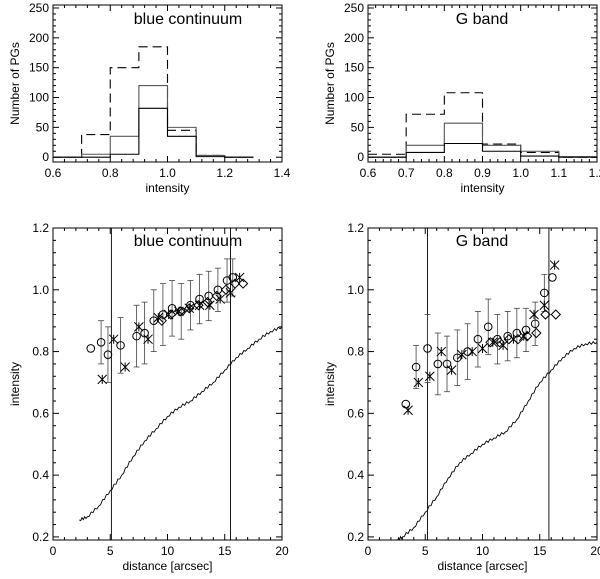 Image resolution: width=600 pixels, height=579 pixels. What do you see at coordinates (110, 551) in the screenshot?
I see `x-tick-label: 5` at bounding box center [110, 551].